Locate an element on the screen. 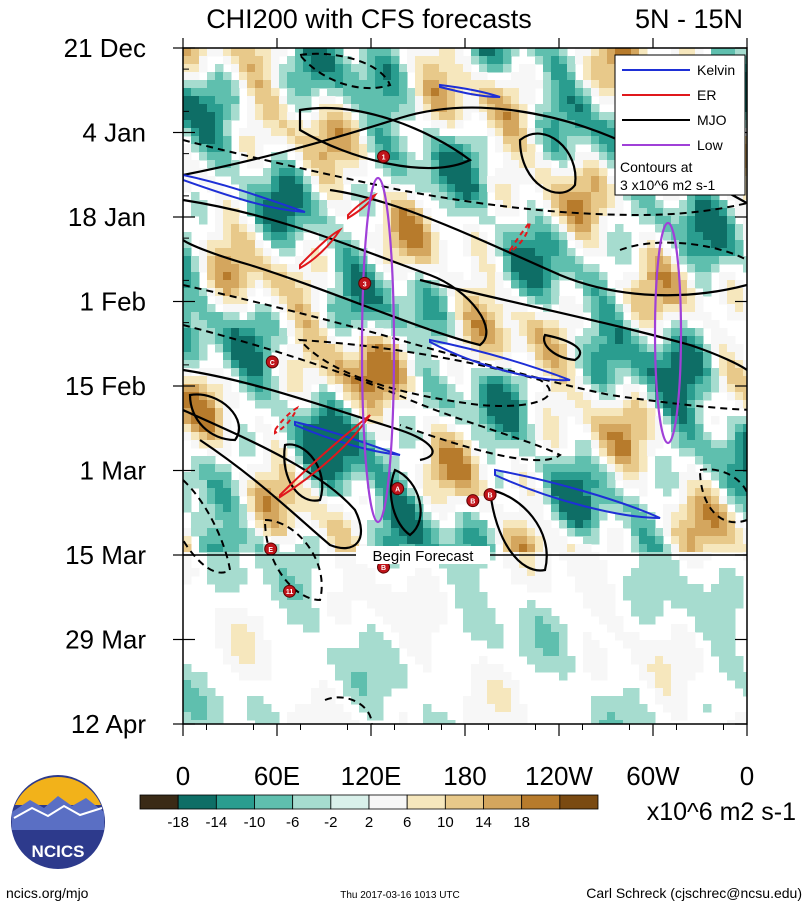 This screenshot has height=907, width=809. footer-url: ncics.org/mjo is located at coordinates (47, 893).